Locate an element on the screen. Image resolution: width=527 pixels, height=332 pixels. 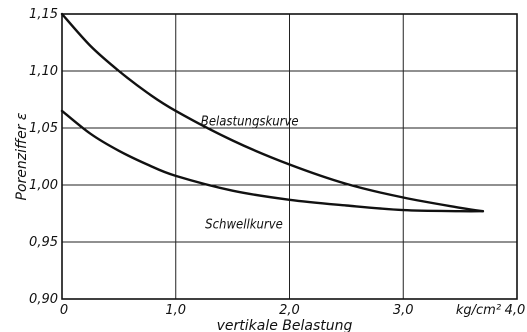
series-label-schwellkurve: Schwellkurve is located at coordinates (244, 224).